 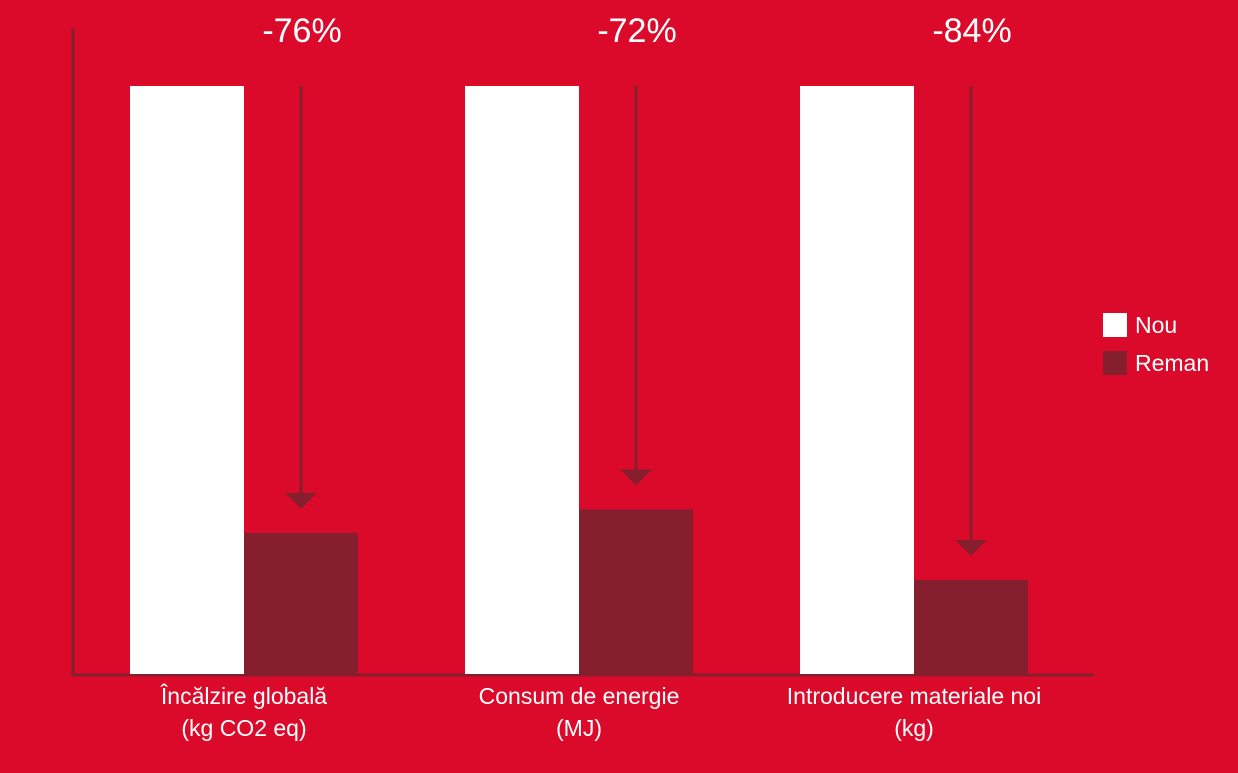 What do you see at coordinates (636, 31) in the screenshot?
I see `reduction-label-2: -72%` at bounding box center [636, 31].